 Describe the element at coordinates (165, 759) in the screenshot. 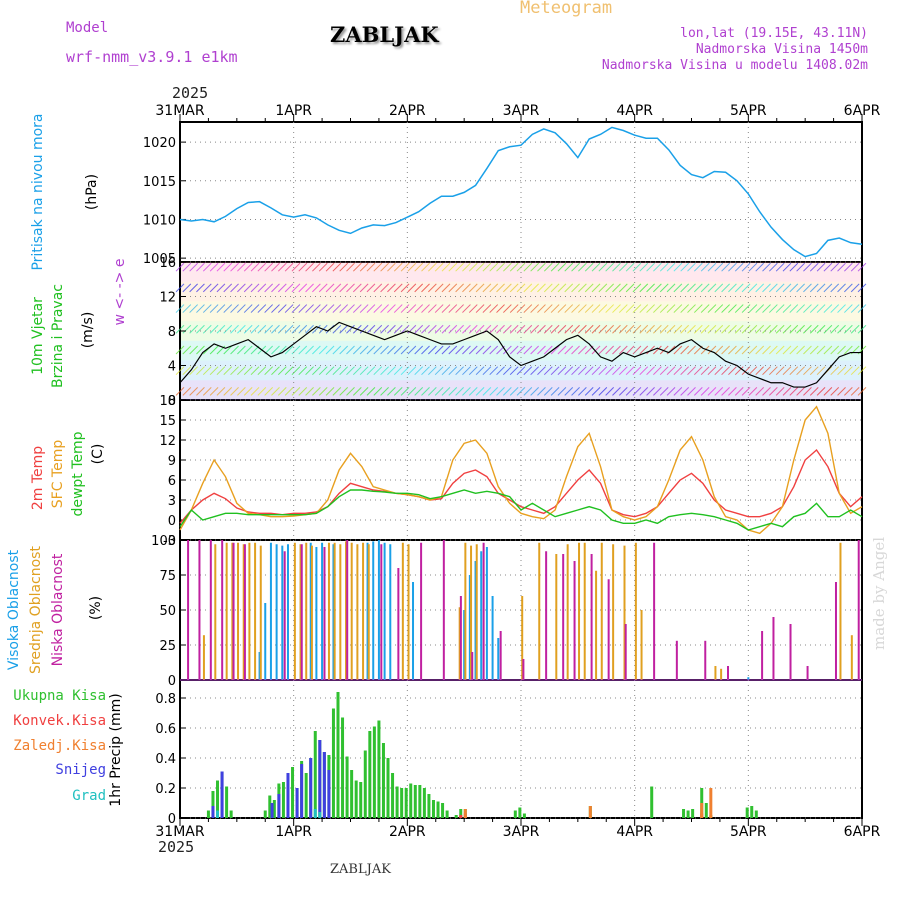

I see `y-tick-label-precipitation: 0.4` at that location.